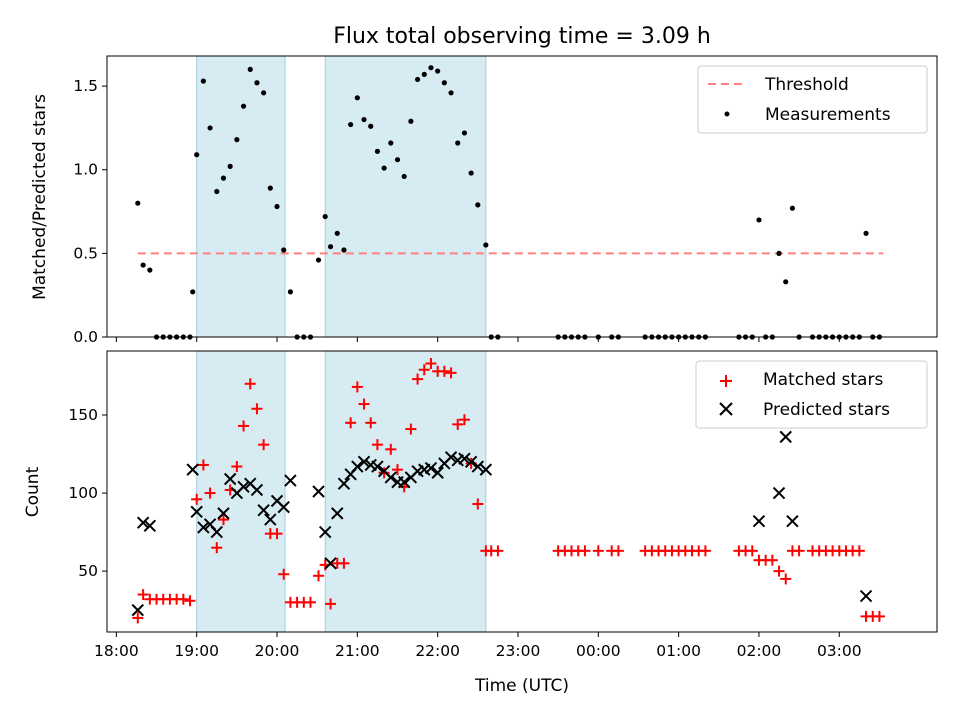 The width and height of the screenshot is (960, 724). I want to click on x-tick-label: 21:00, so click(357, 651).